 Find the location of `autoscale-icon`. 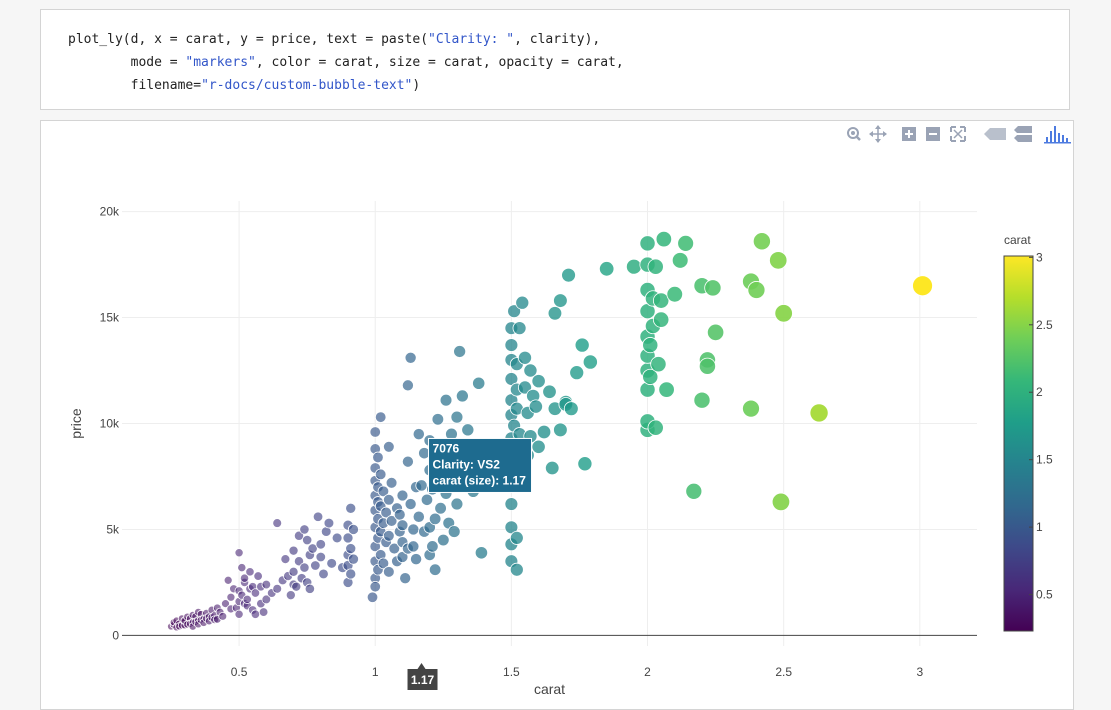

autoscale-icon is located at coordinates (958, 134).